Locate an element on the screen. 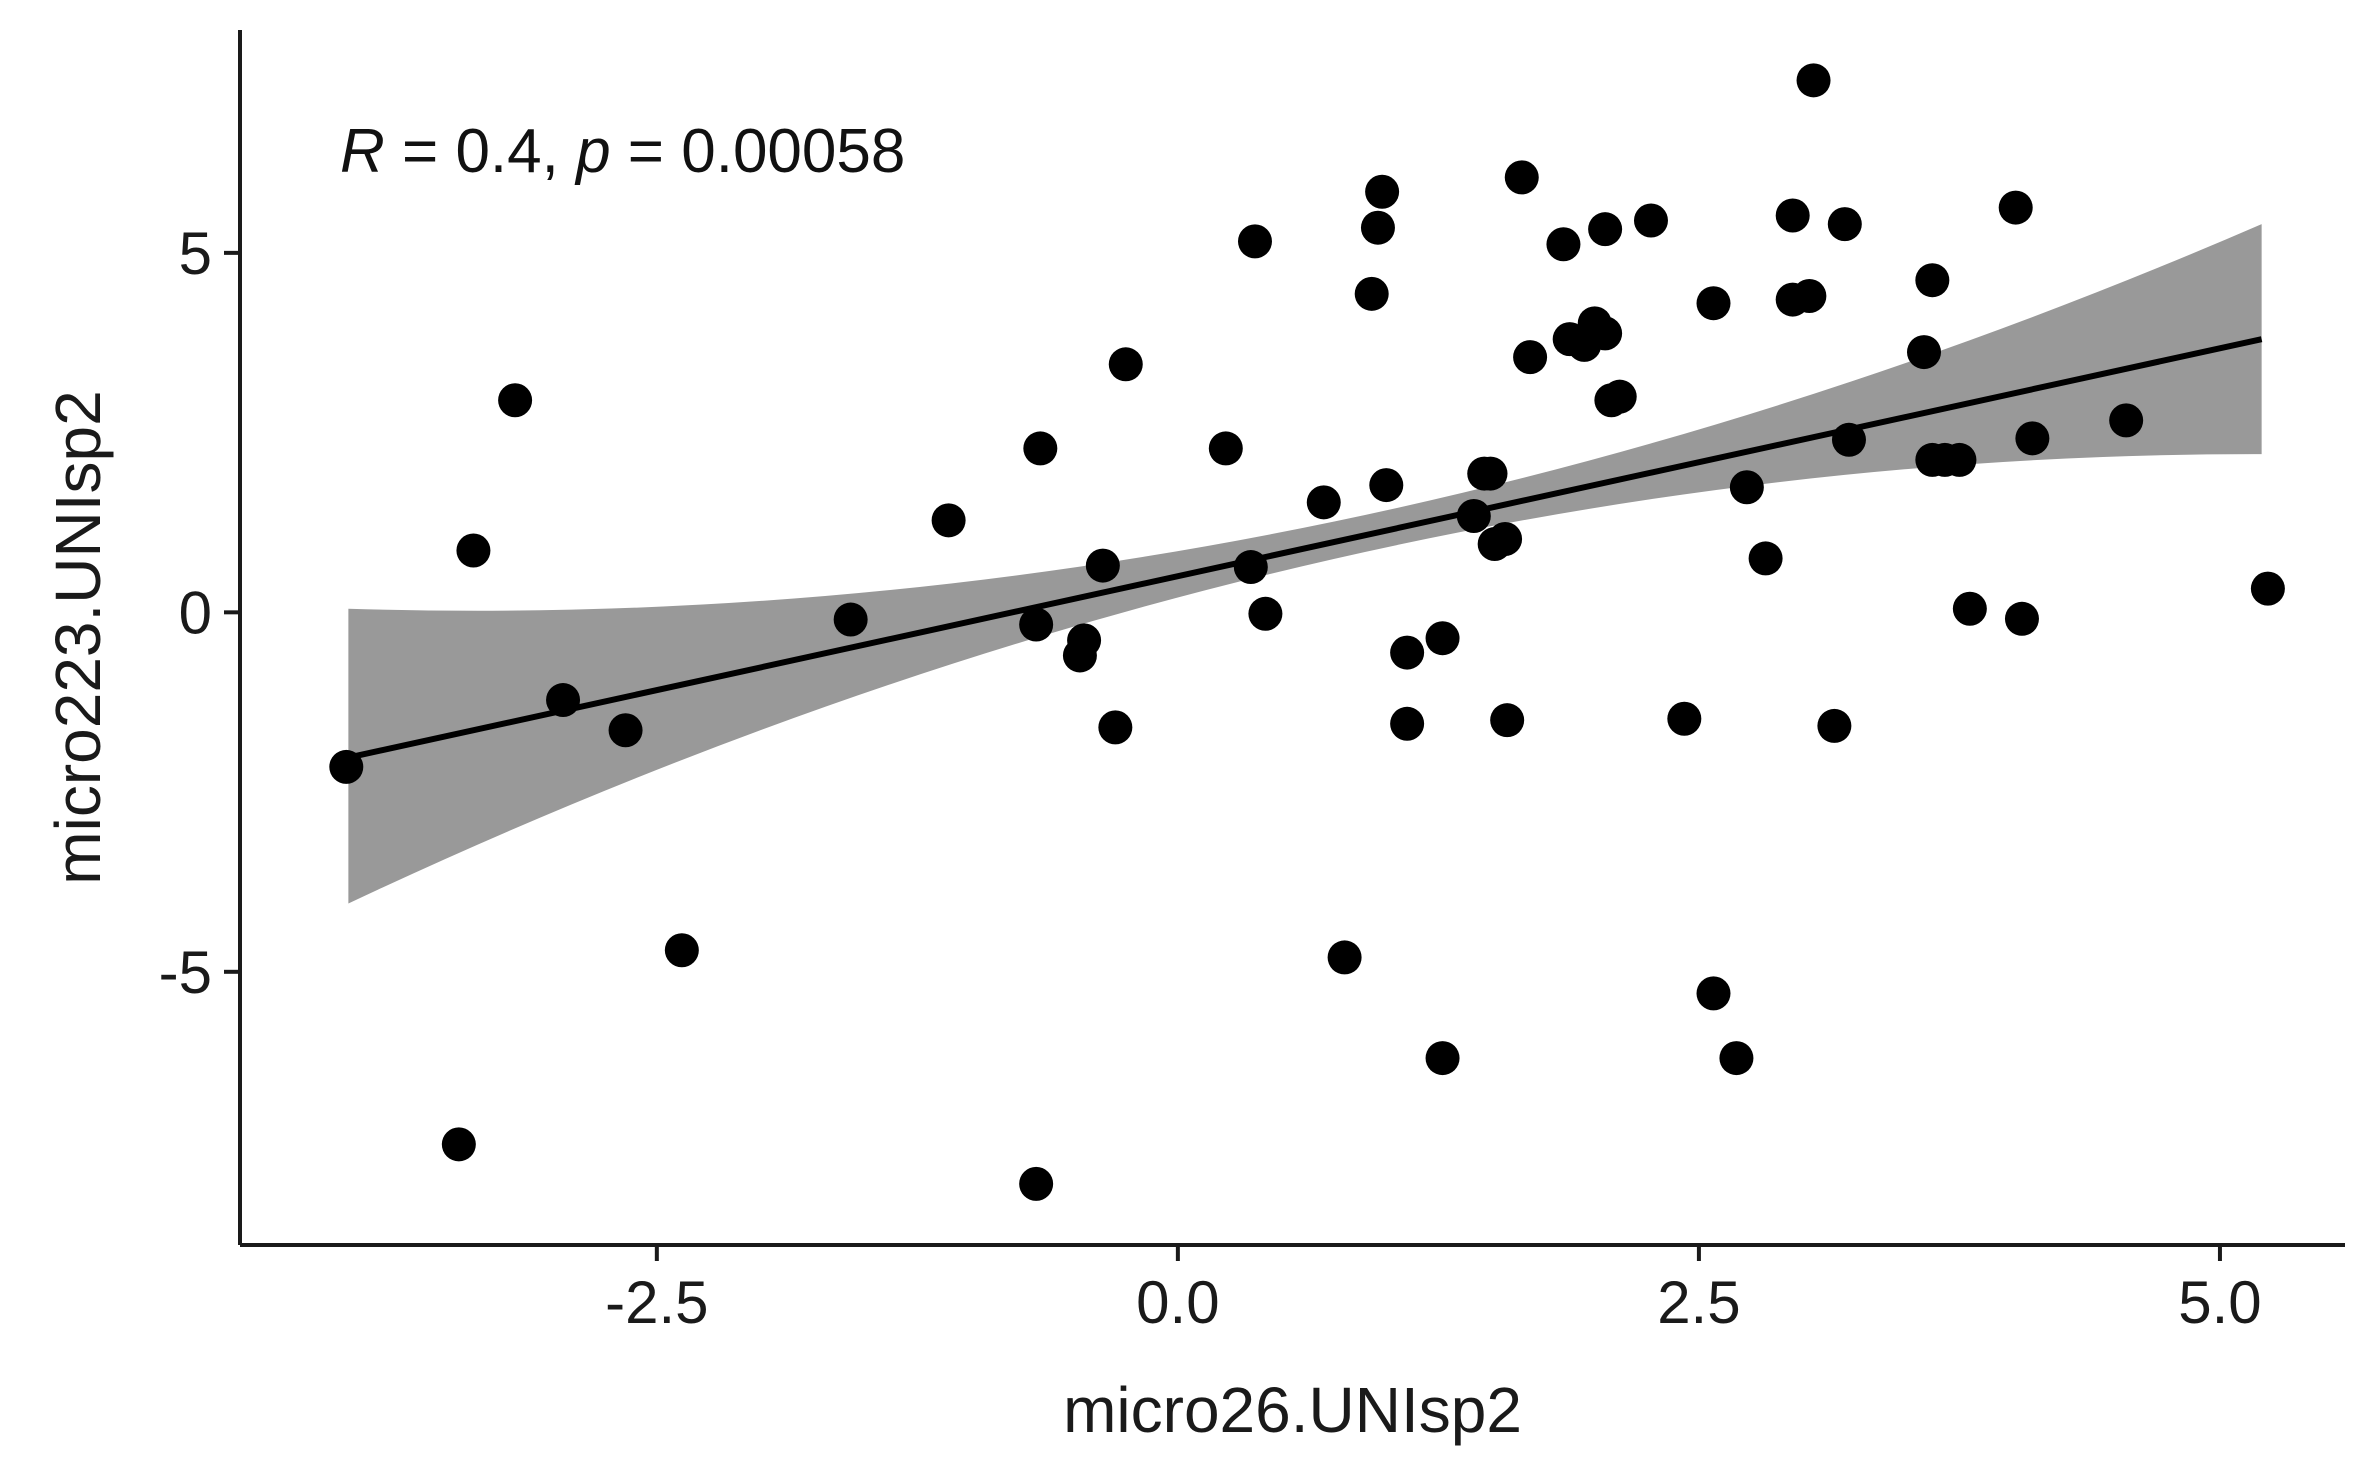 Image resolution: width=2365 pixels, height=1472 pixels. y-tick-label: 0 is located at coordinates (195, 612).